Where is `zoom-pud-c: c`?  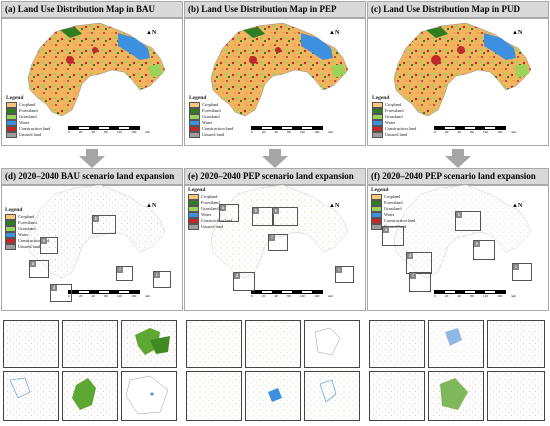 zoom-pud-c: c is located at coordinates (516, 344).